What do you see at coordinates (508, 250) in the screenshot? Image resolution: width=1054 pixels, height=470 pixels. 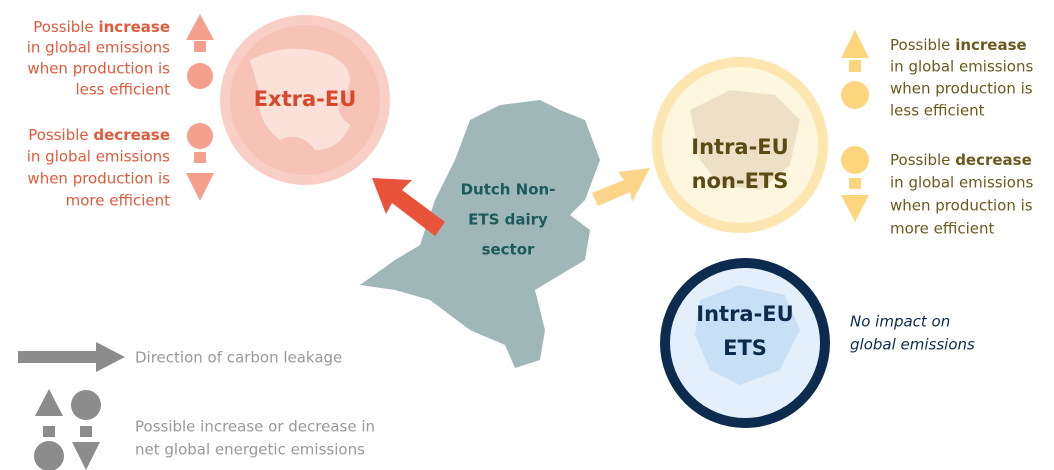 I see `center-label: sector` at bounding box center [508, 250].